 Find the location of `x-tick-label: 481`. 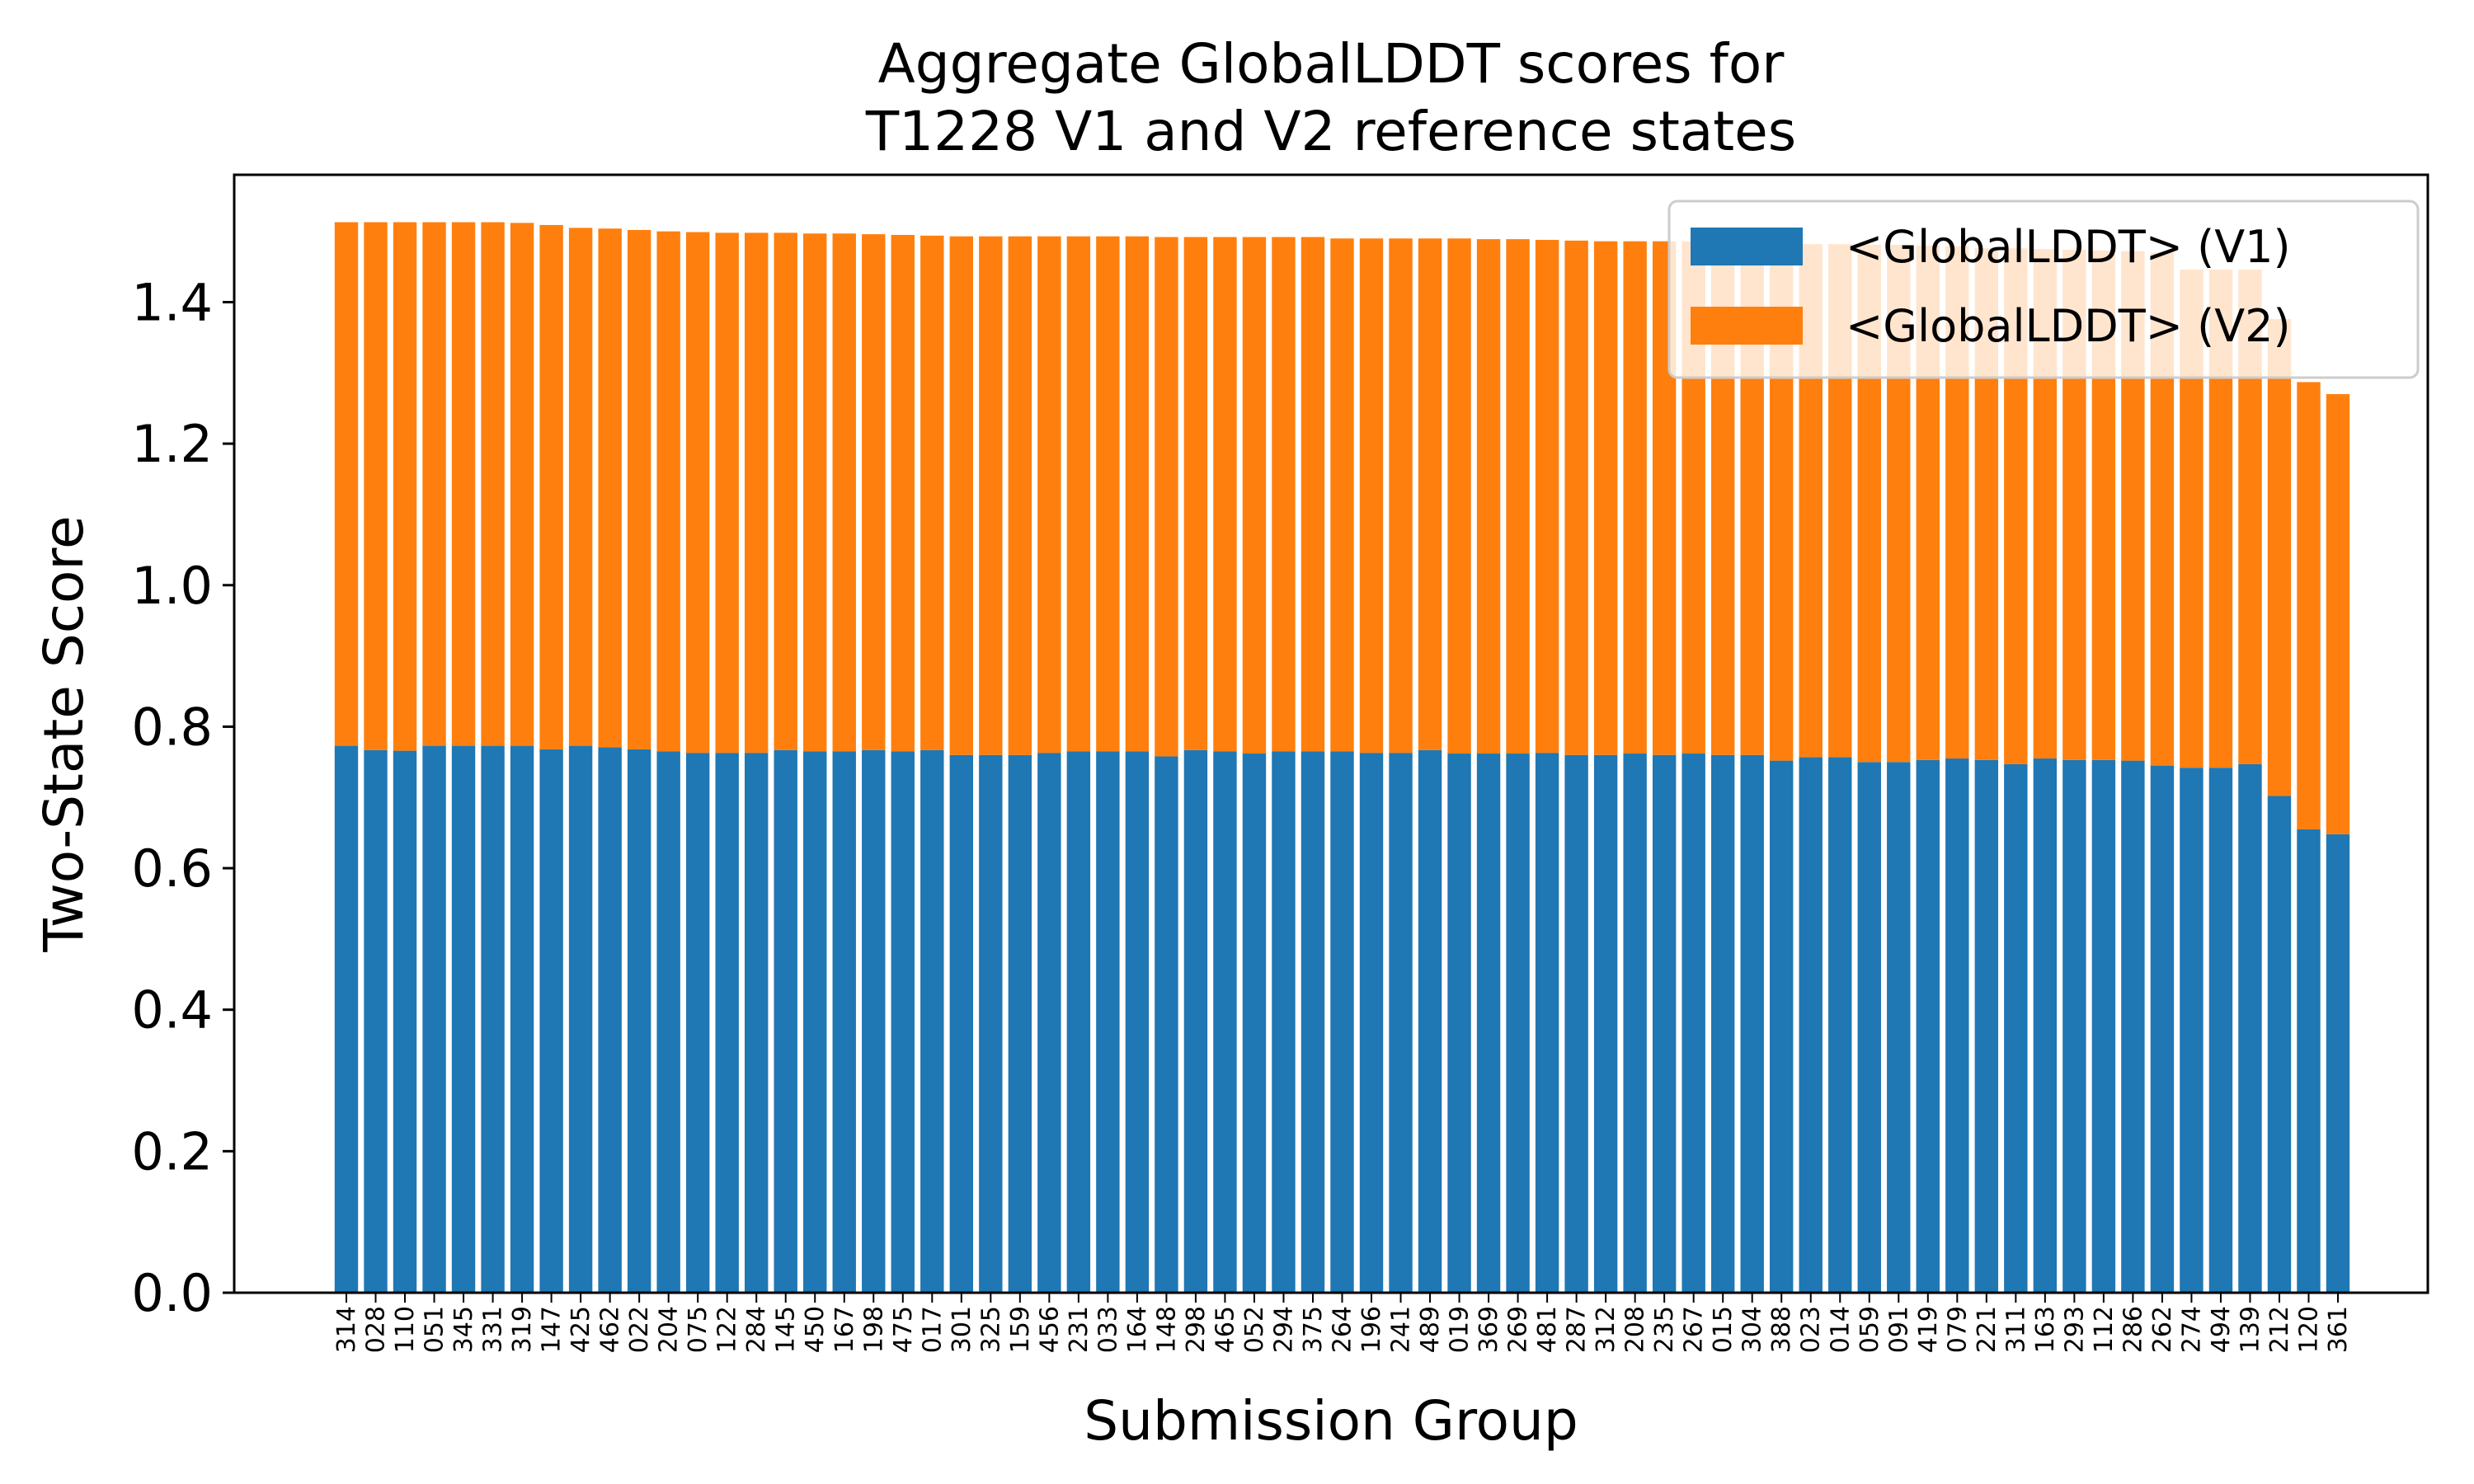

x-tick-label: 481 is located at coordinates (1547, 1329).